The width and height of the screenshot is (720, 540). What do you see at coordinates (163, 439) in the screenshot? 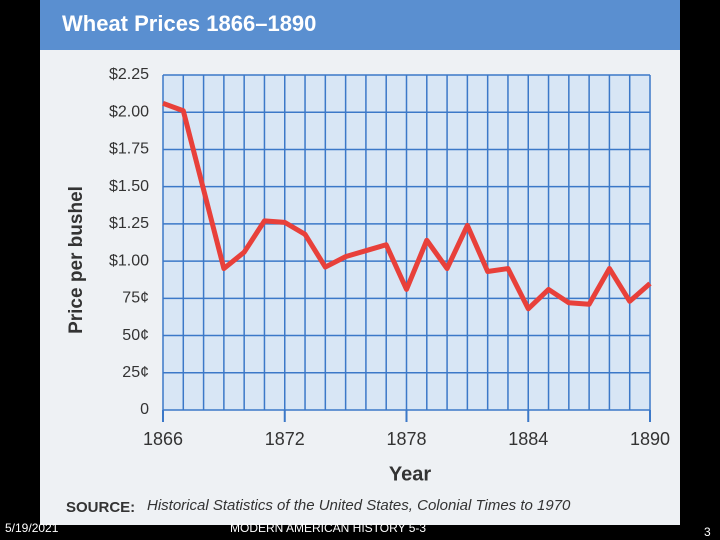
I see `x-tick-label: 1866` at bounding box center [163, 439].